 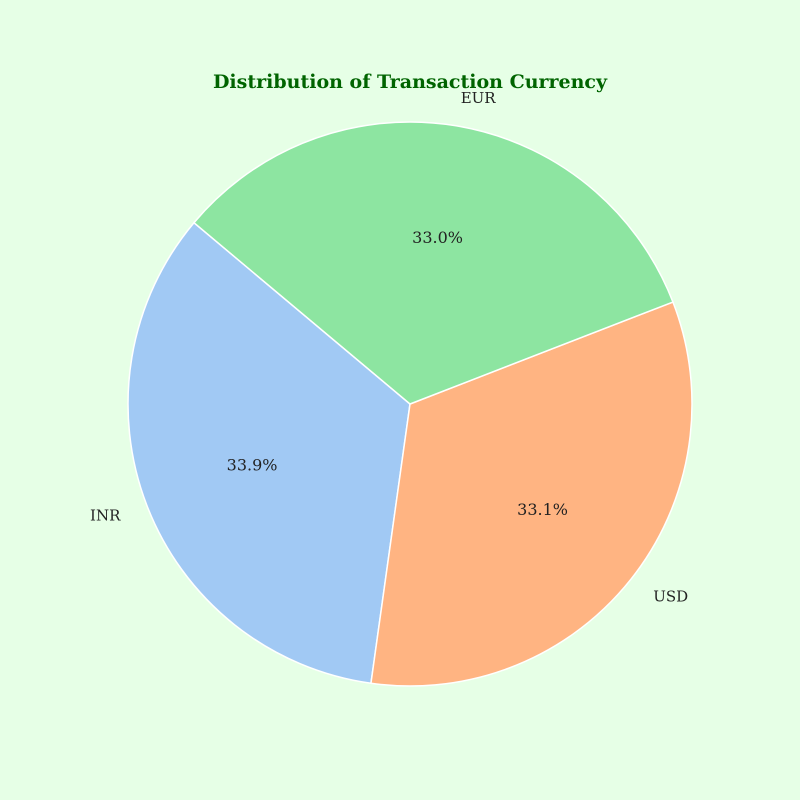 I want to click on slice-label-usd: USD, so click(x=670, y=597).